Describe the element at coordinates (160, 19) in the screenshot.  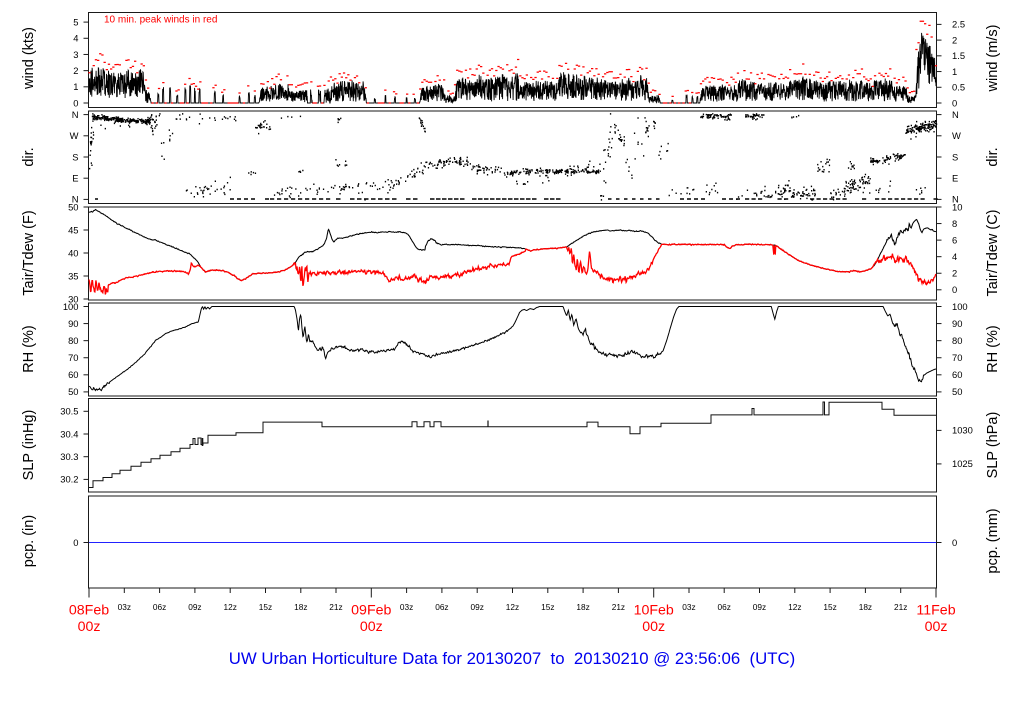
I see `svg-text: 10 min. peak winds in red` at that location.